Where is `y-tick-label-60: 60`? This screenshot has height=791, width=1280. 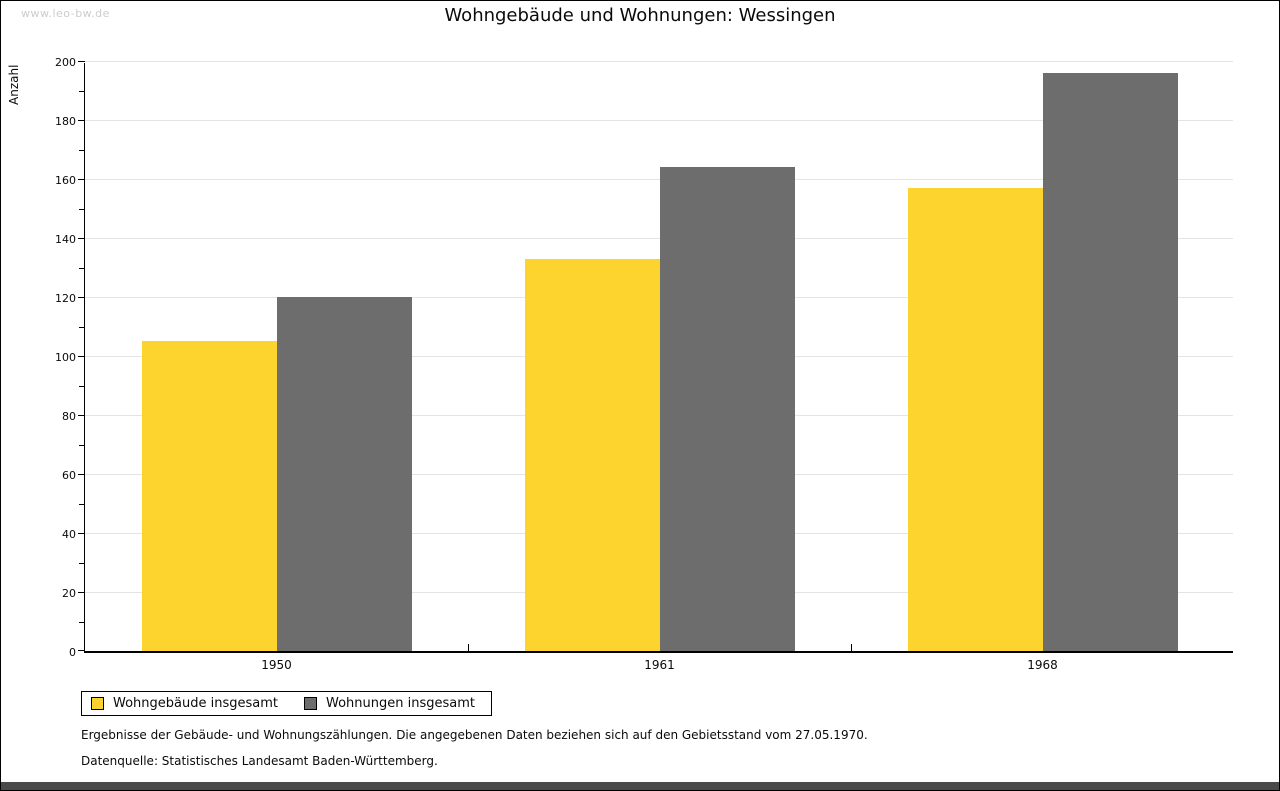 y-tick-label-60: 60 is located at coordinates (69, 475).